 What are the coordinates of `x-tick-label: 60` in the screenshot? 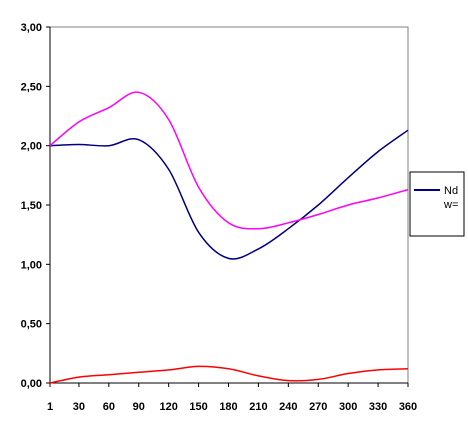 It's located at (109, 407).